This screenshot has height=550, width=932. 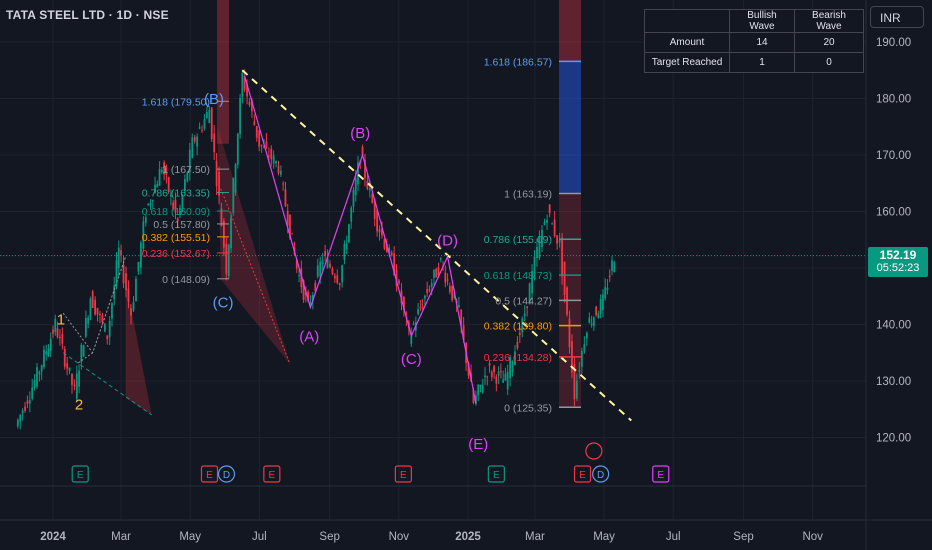 I want to click on x-axis-tick: 2024, so click(x=53, y=537).